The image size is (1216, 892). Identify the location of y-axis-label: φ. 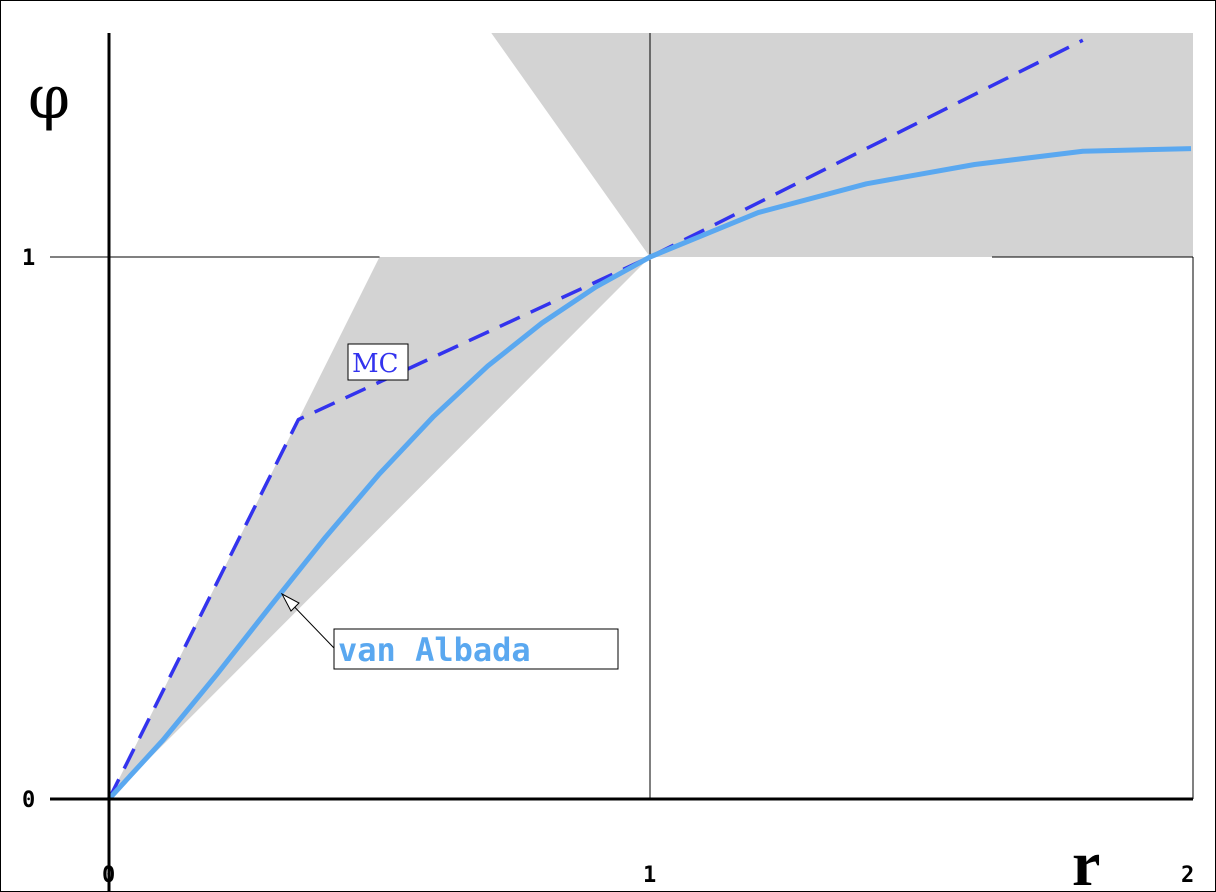
(49, 98).